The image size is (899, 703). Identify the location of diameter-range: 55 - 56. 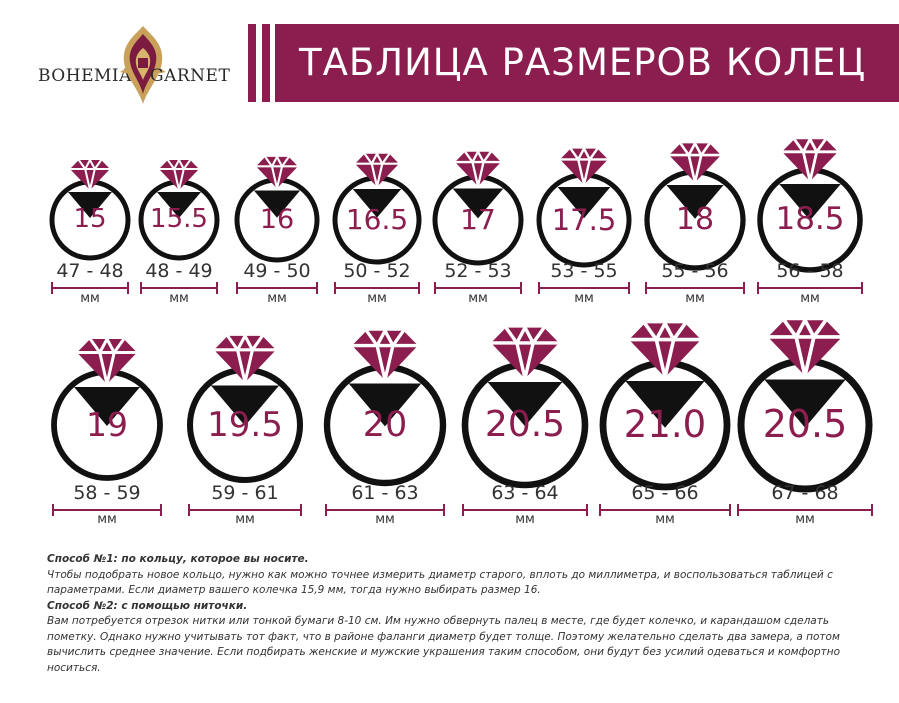
(695, 271).